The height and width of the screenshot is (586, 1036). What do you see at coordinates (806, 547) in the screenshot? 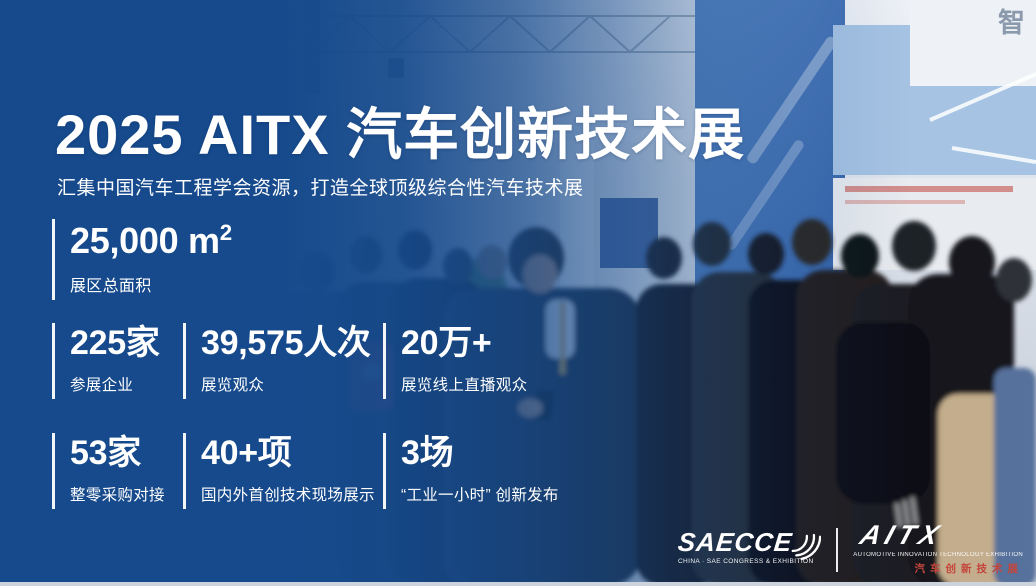
I see `saecce-swoosh-icon` at bounding box center [806, 547].